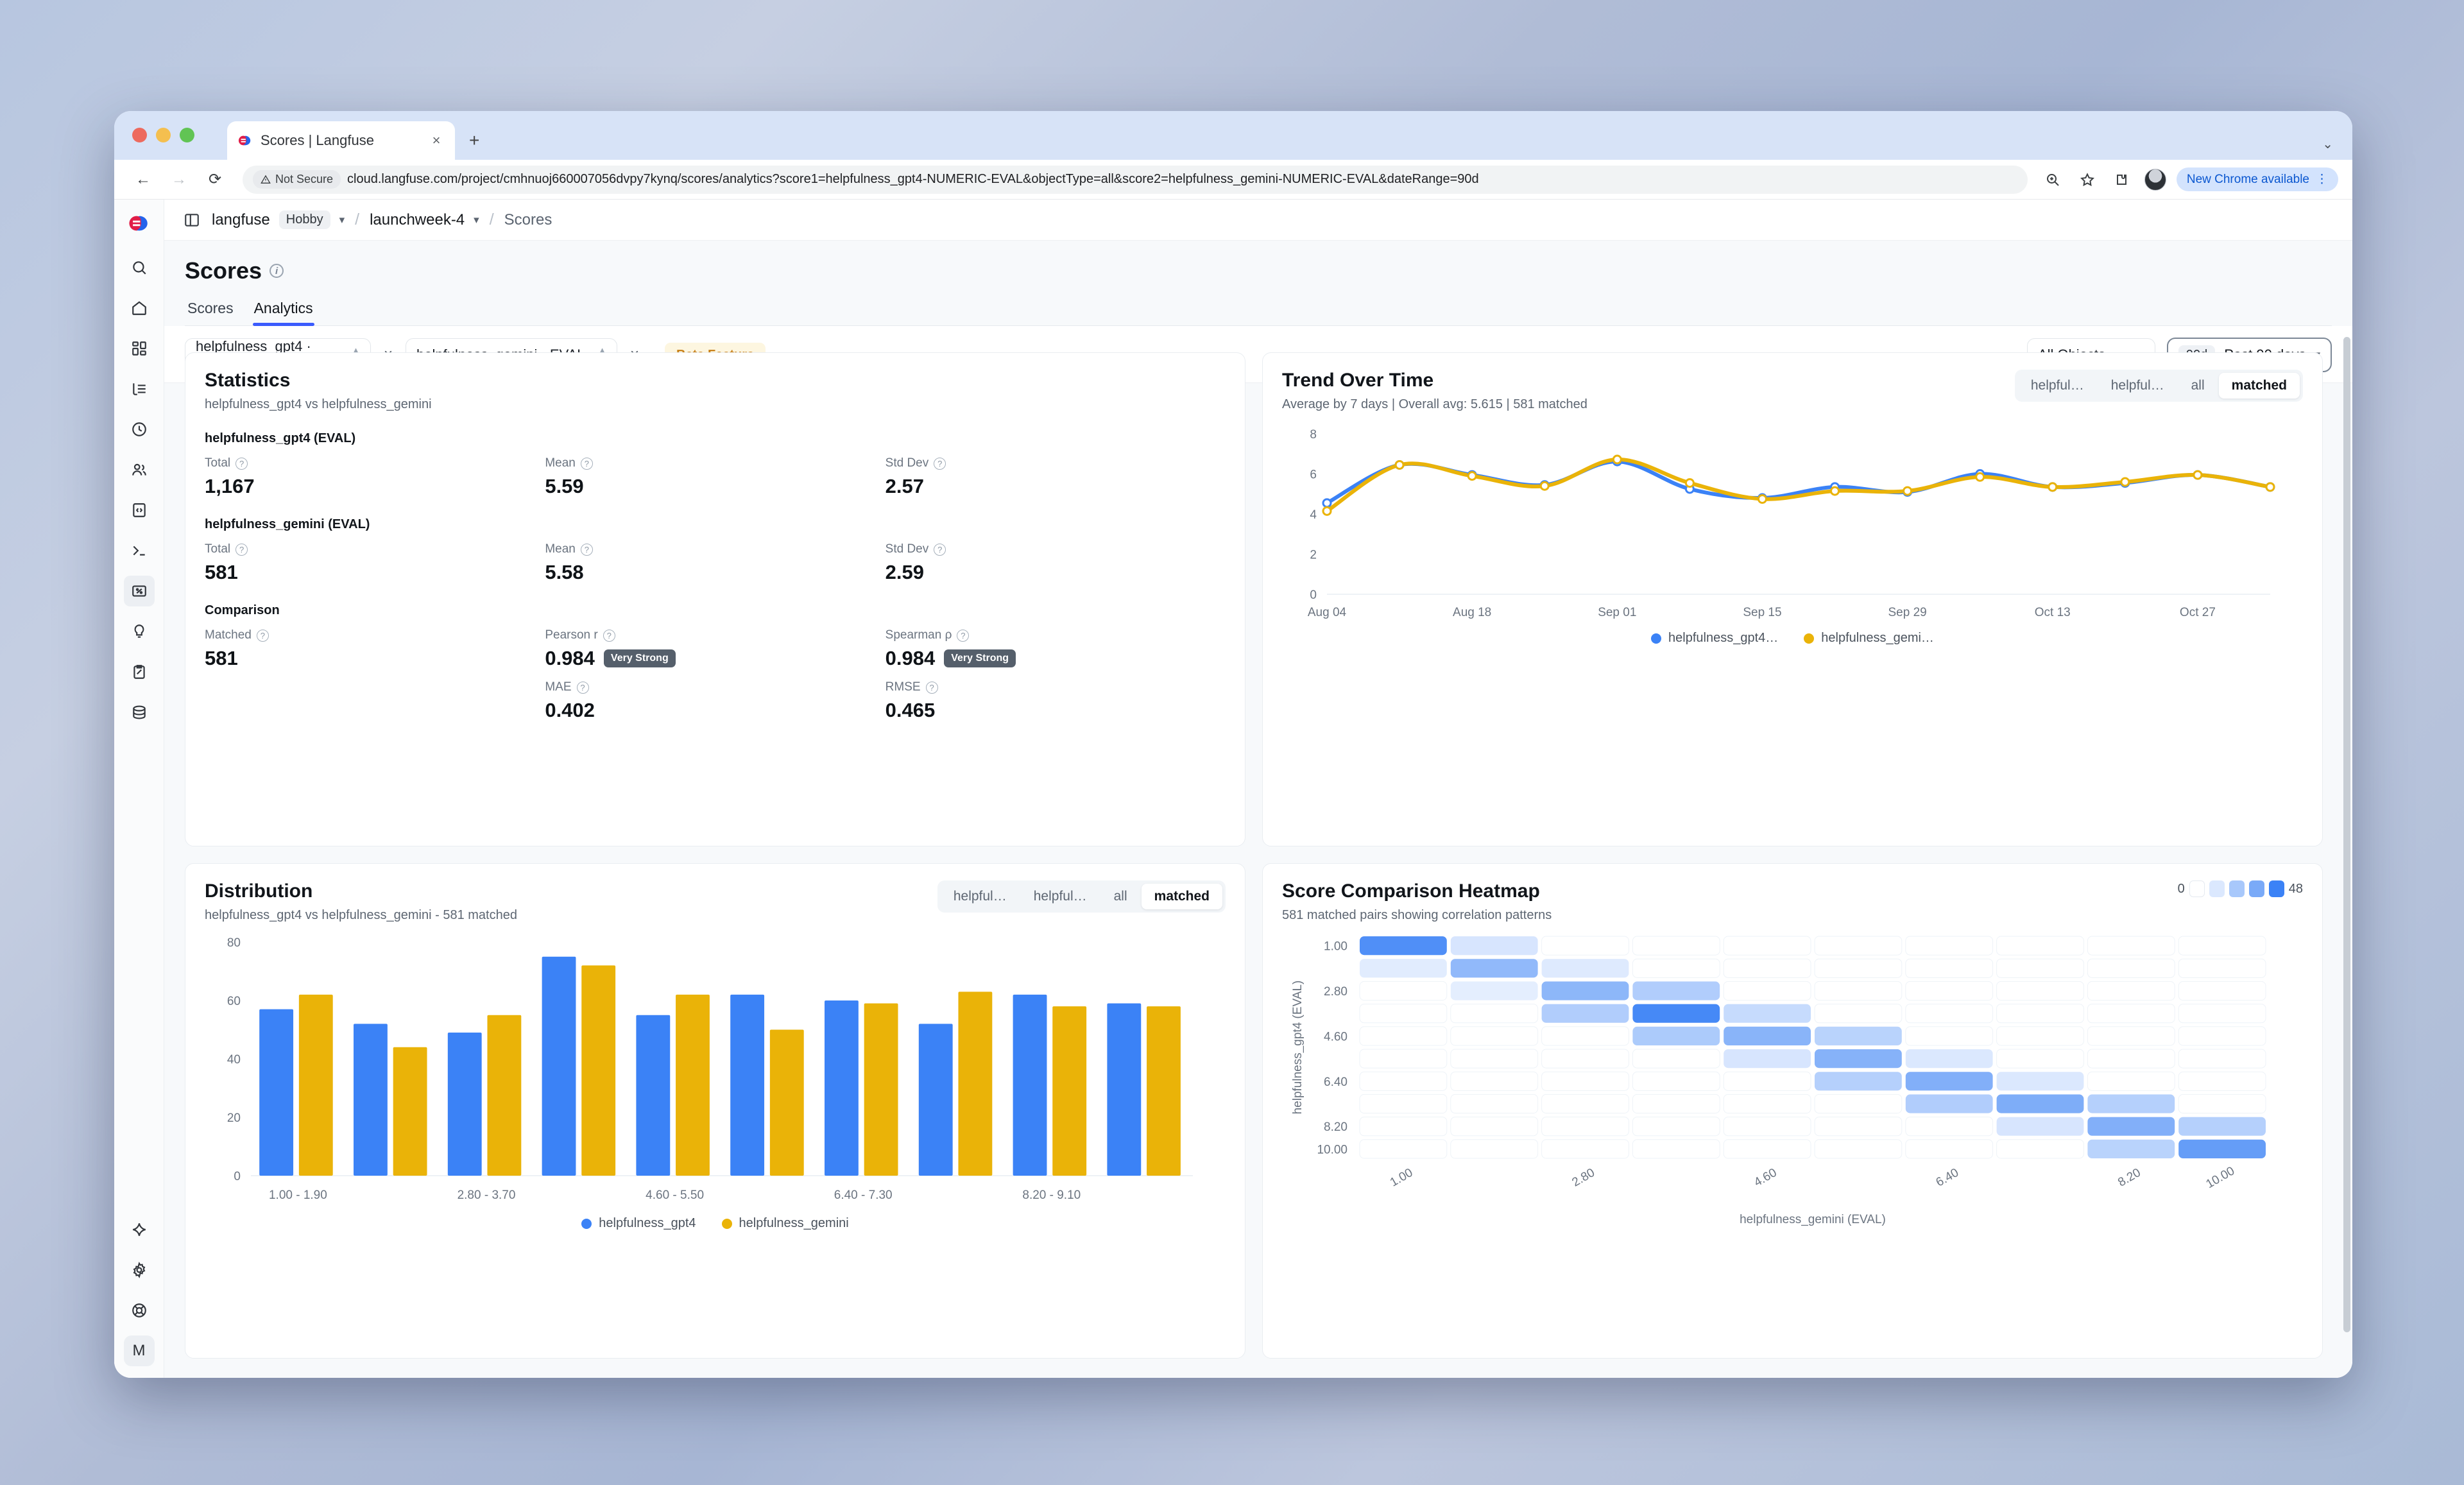 The height and width of the screenshot is (1485, 2464). I want to click on browser-tab: Scores | Langfuse ×, so click(341, 140).